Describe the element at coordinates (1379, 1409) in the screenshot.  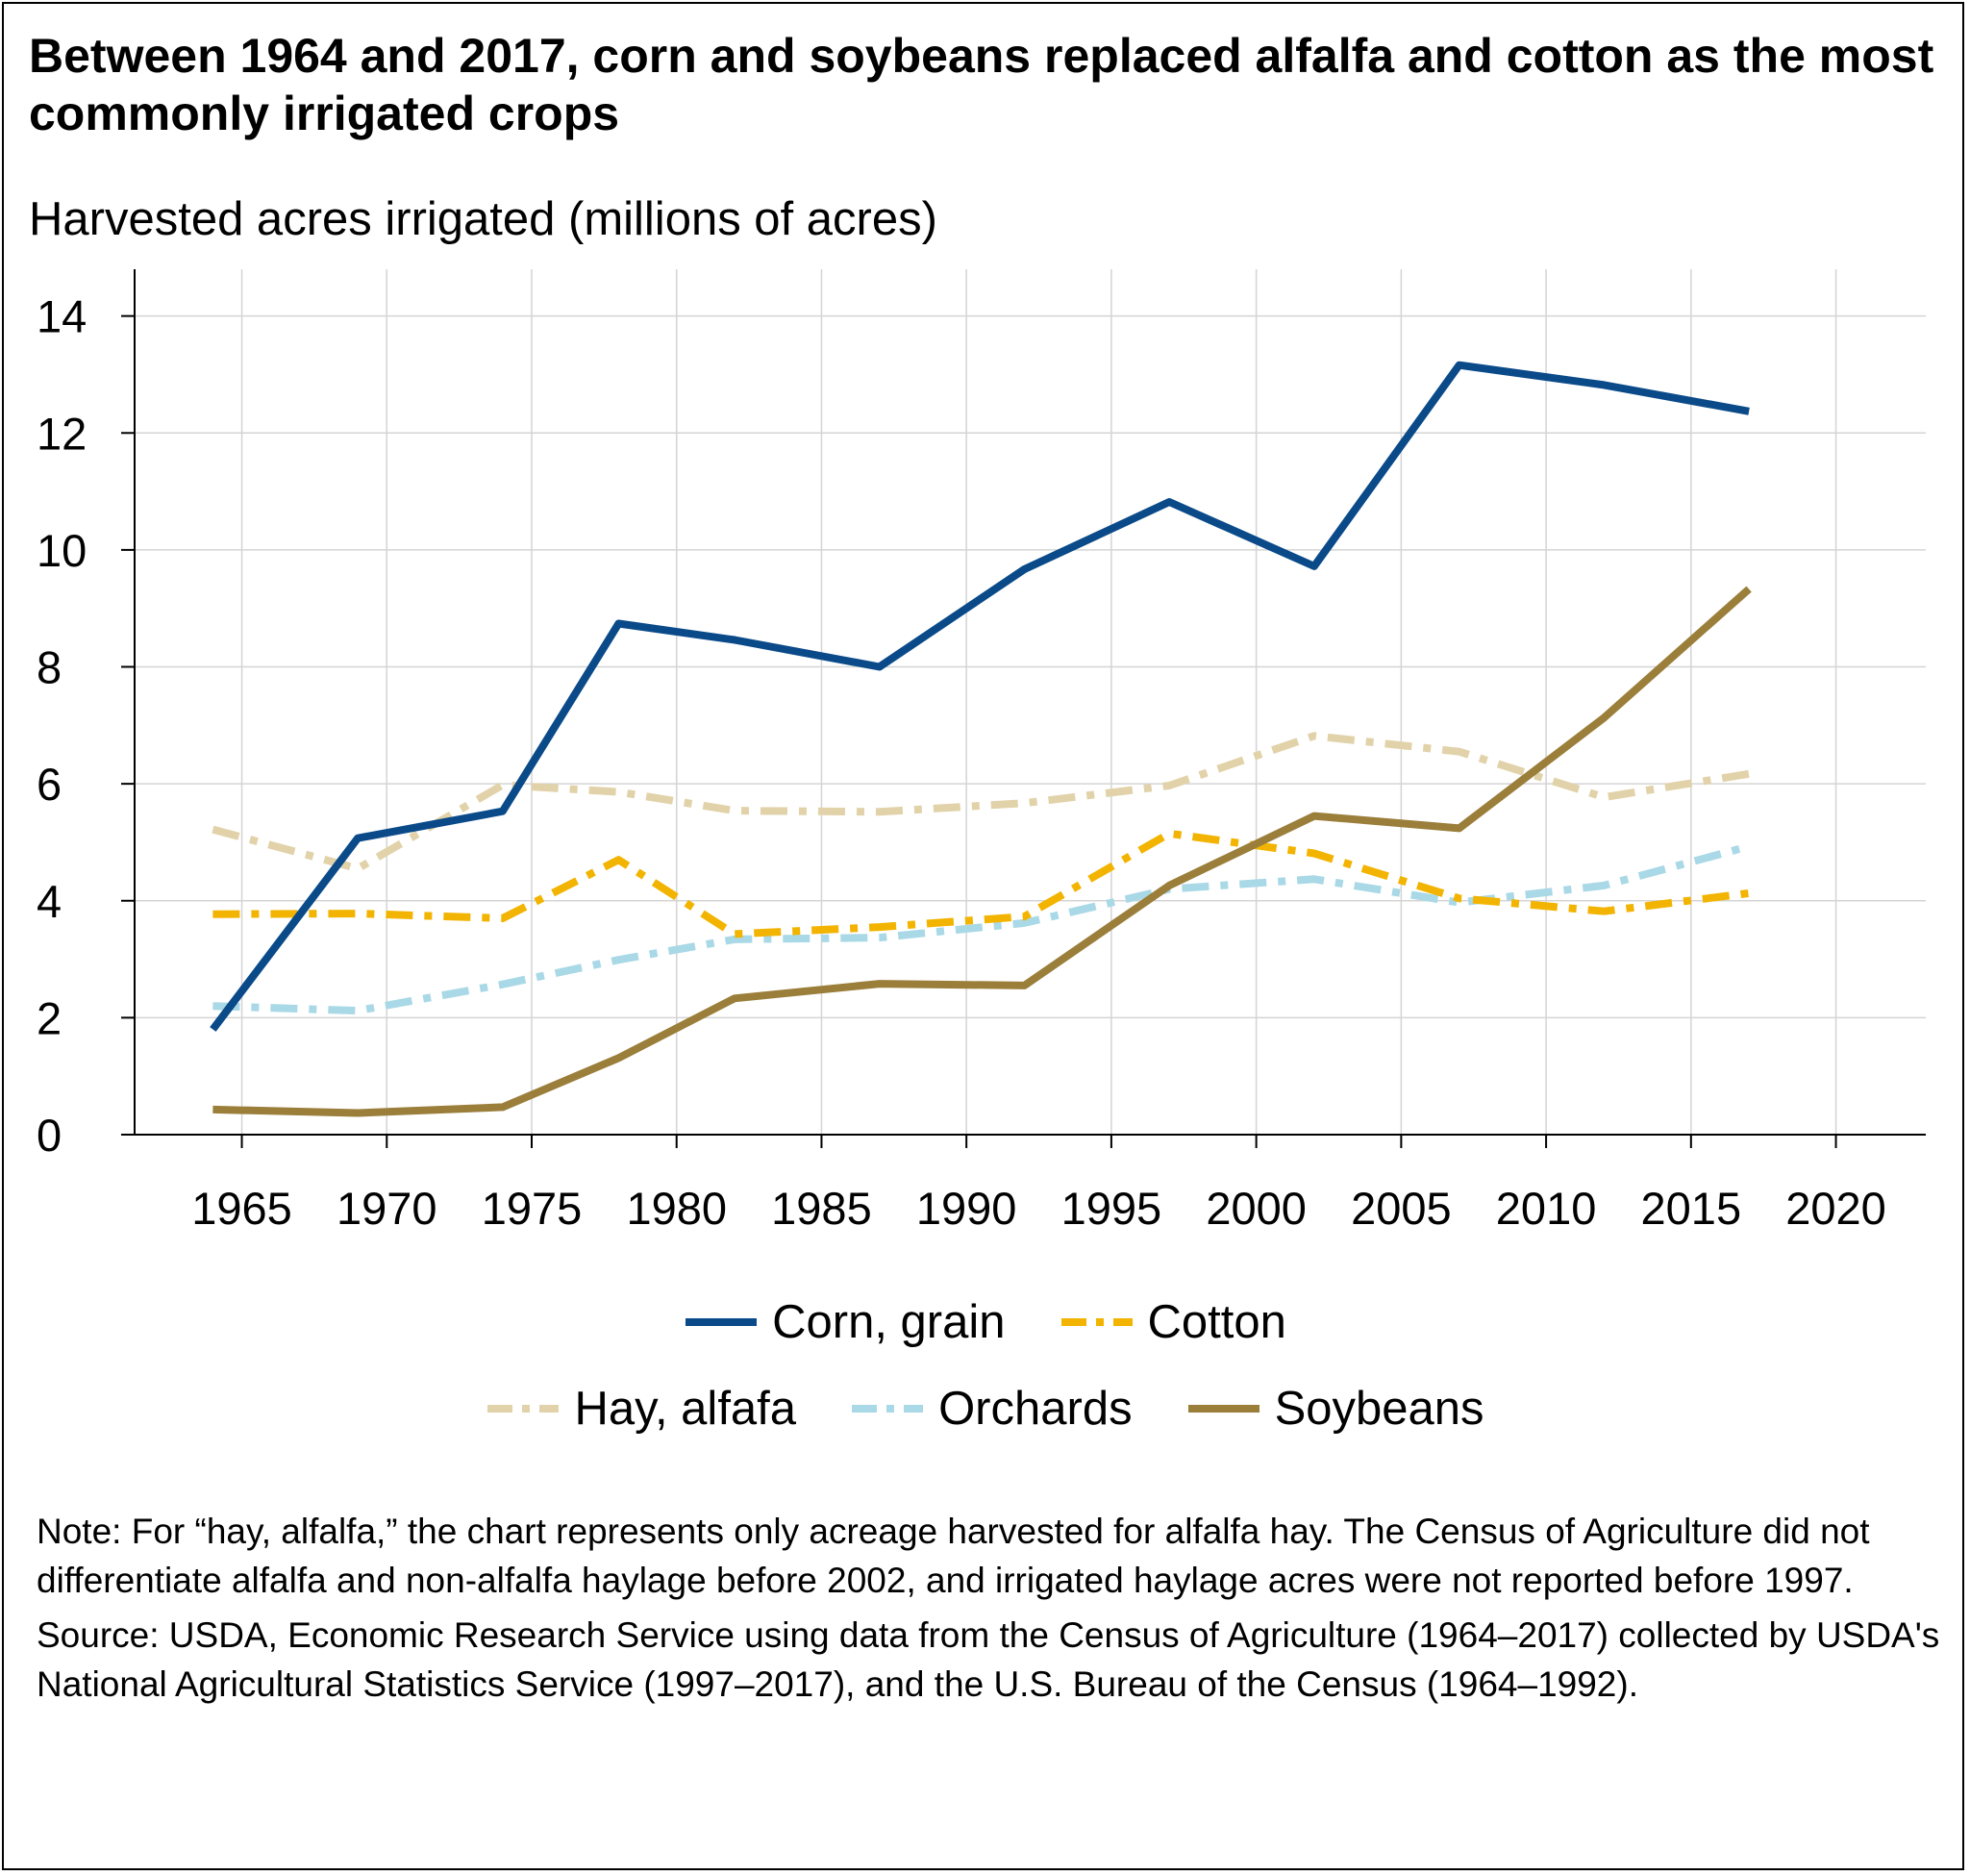
I see `legend-label-soybeans: Soybeans` at that location.